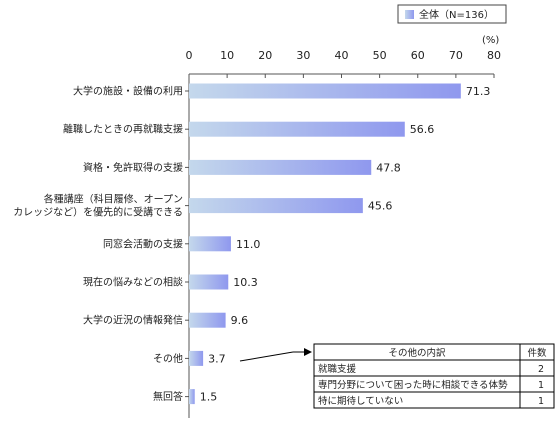  Describe the element at coordinates (168, 396) in the screenshot. I see `category-label: 無回答` at that location.